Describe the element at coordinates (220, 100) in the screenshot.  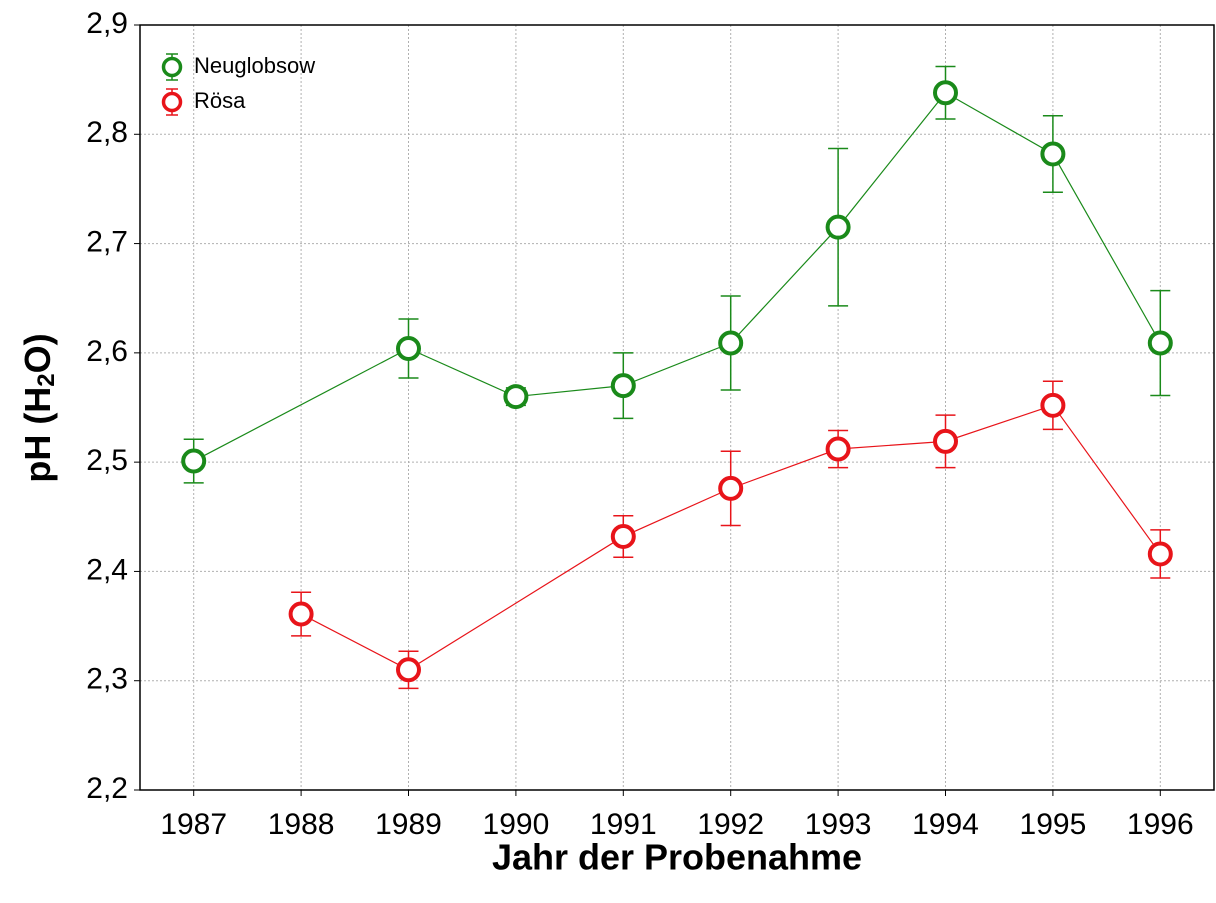
I see `legend-label: Rösa` at that location.